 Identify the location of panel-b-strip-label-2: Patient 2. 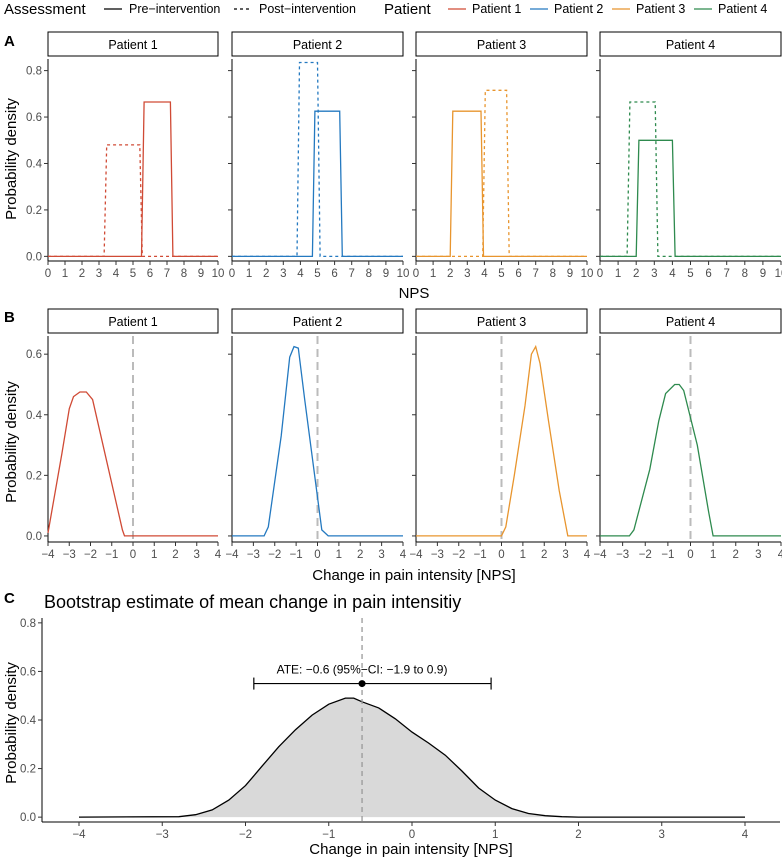
(317, 322).